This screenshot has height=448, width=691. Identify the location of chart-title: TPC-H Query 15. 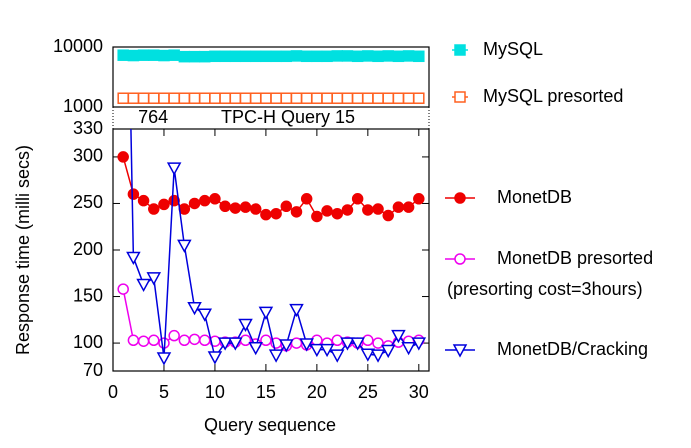
(288, 117).